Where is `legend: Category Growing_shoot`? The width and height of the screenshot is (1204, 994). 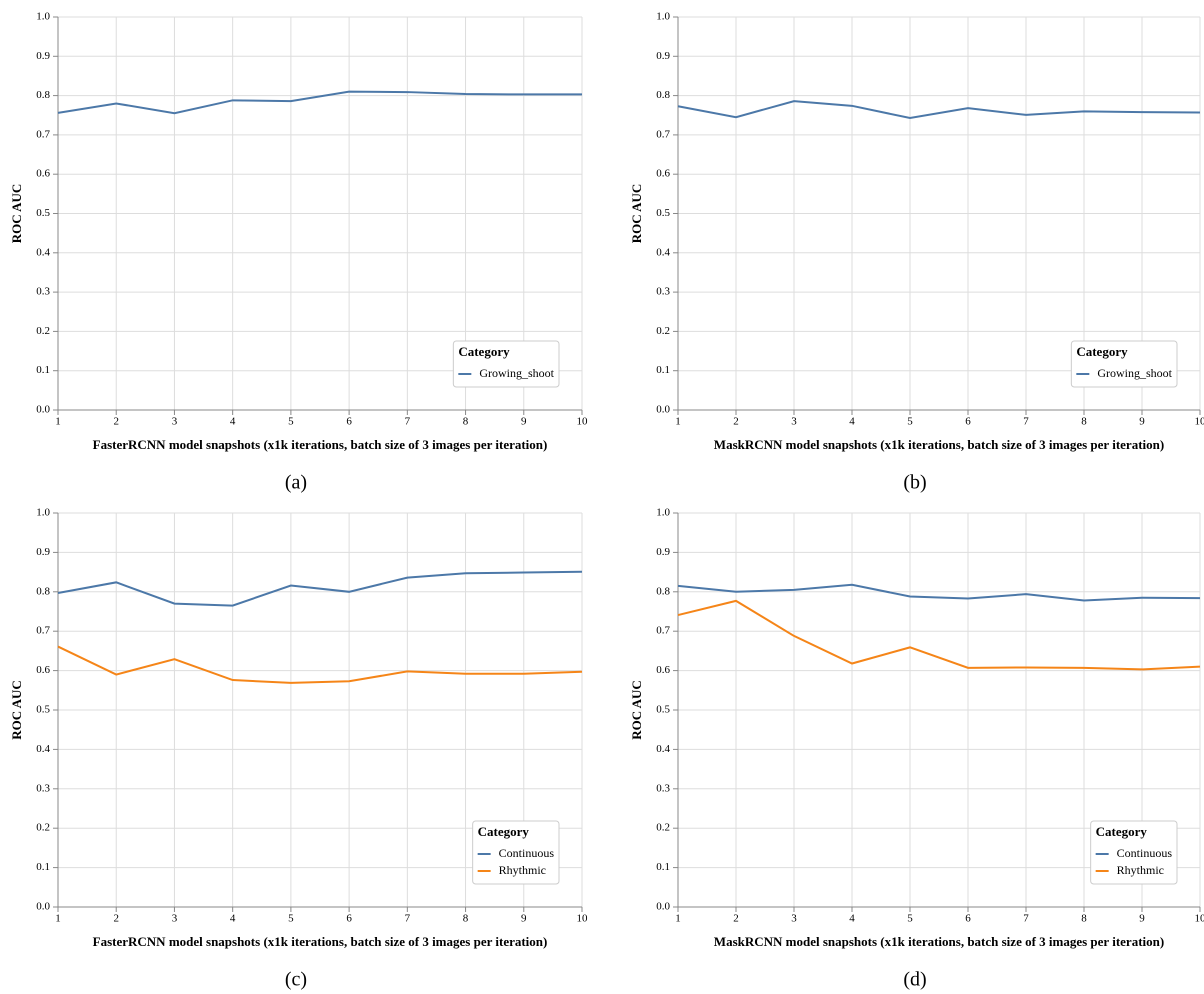 legend: Category Growing_shoot is located at coordinates (1124, 364).